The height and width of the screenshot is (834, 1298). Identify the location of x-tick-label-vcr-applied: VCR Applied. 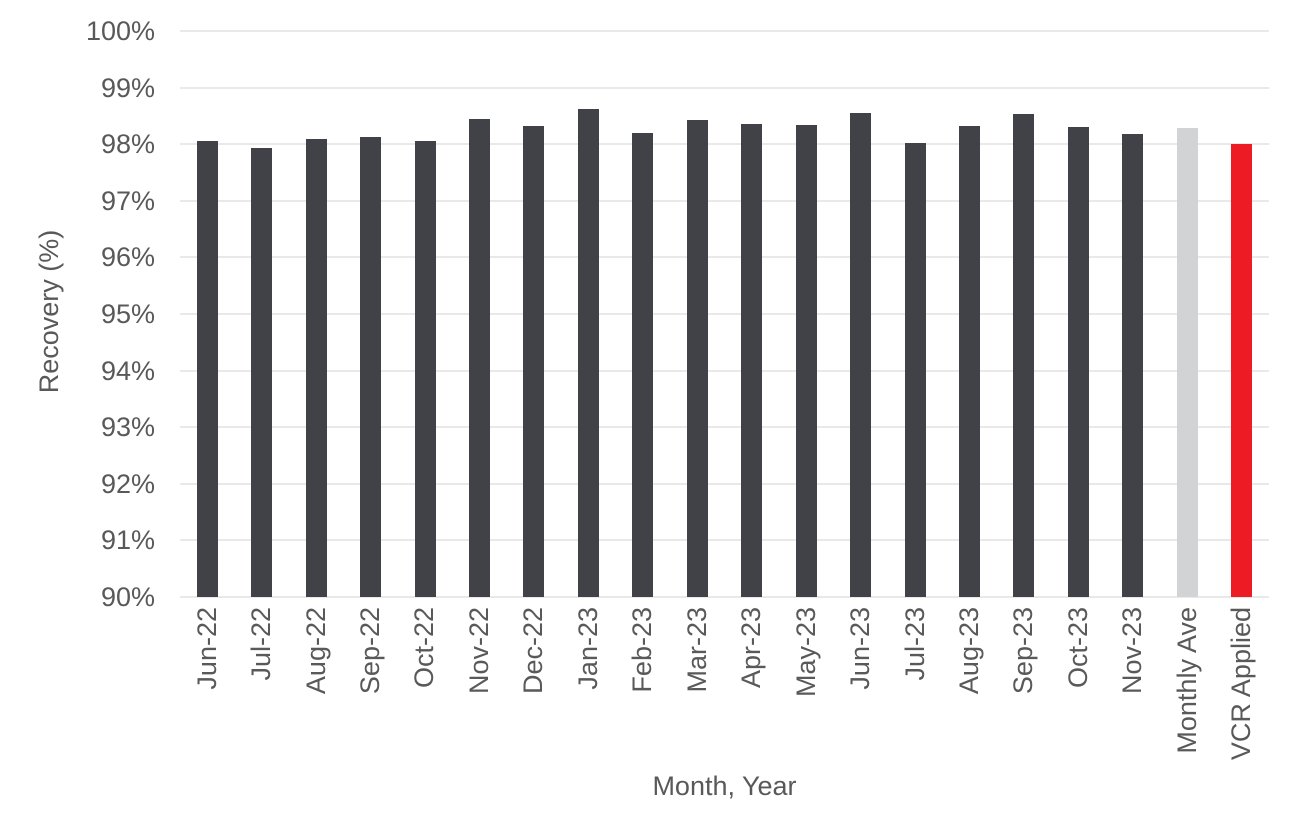
(1241, 684).